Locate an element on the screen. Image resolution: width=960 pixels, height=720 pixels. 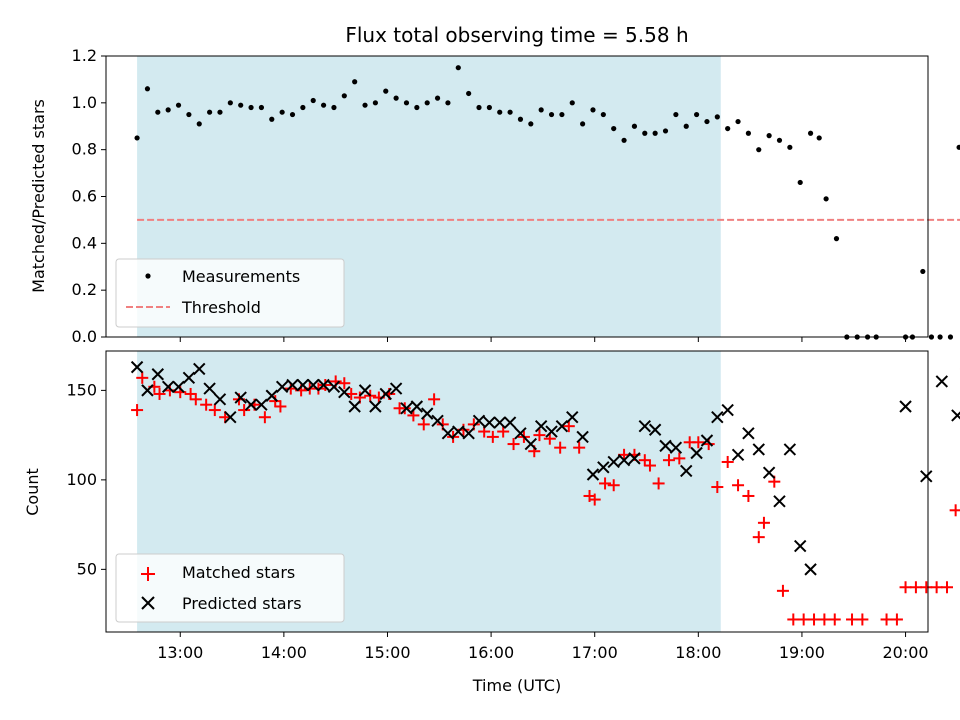
chart-title: Flux total observing time = 5.58 h is located at coordinates (516, 35).